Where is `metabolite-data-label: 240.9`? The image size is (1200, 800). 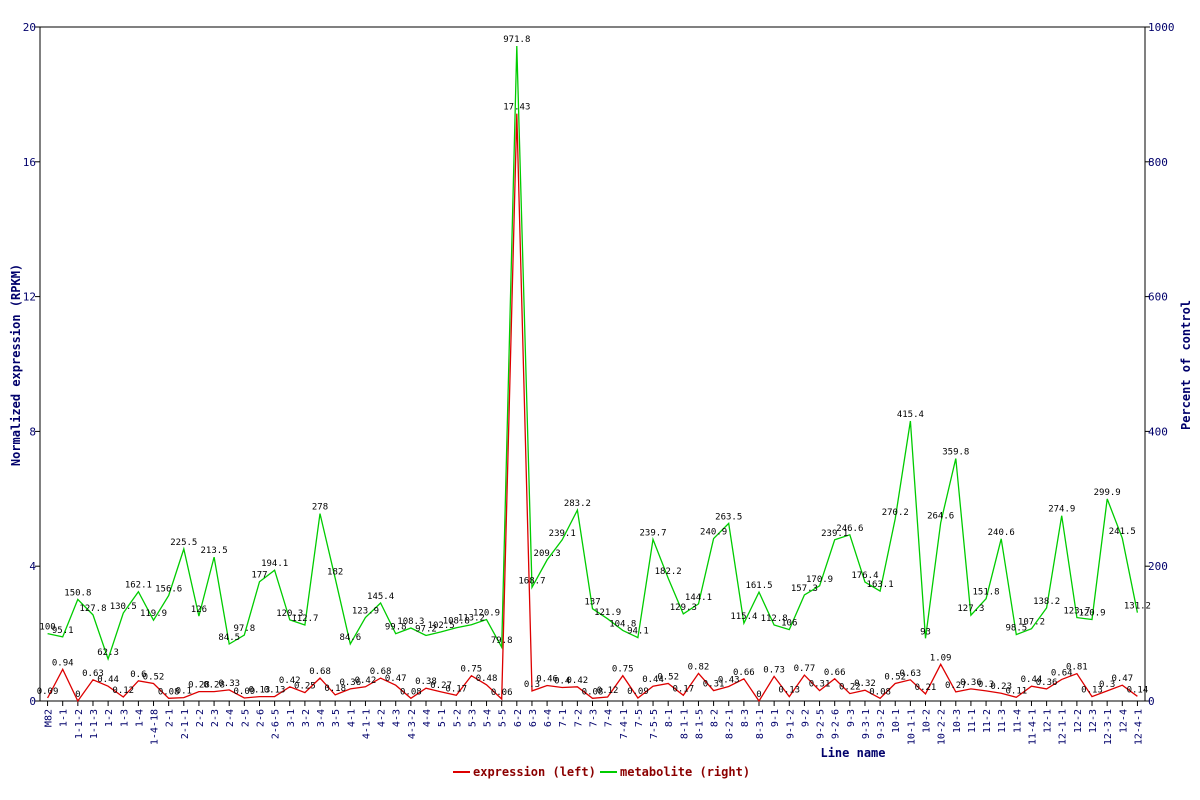 metabolite-data-label: 240.9 is located at coordinates (713, 533).